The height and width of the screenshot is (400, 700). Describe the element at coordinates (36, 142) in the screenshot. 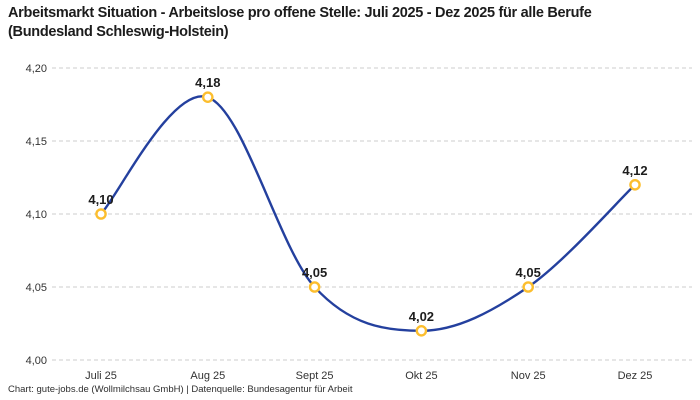

I see `y-tick-label: 4,15` at that location.